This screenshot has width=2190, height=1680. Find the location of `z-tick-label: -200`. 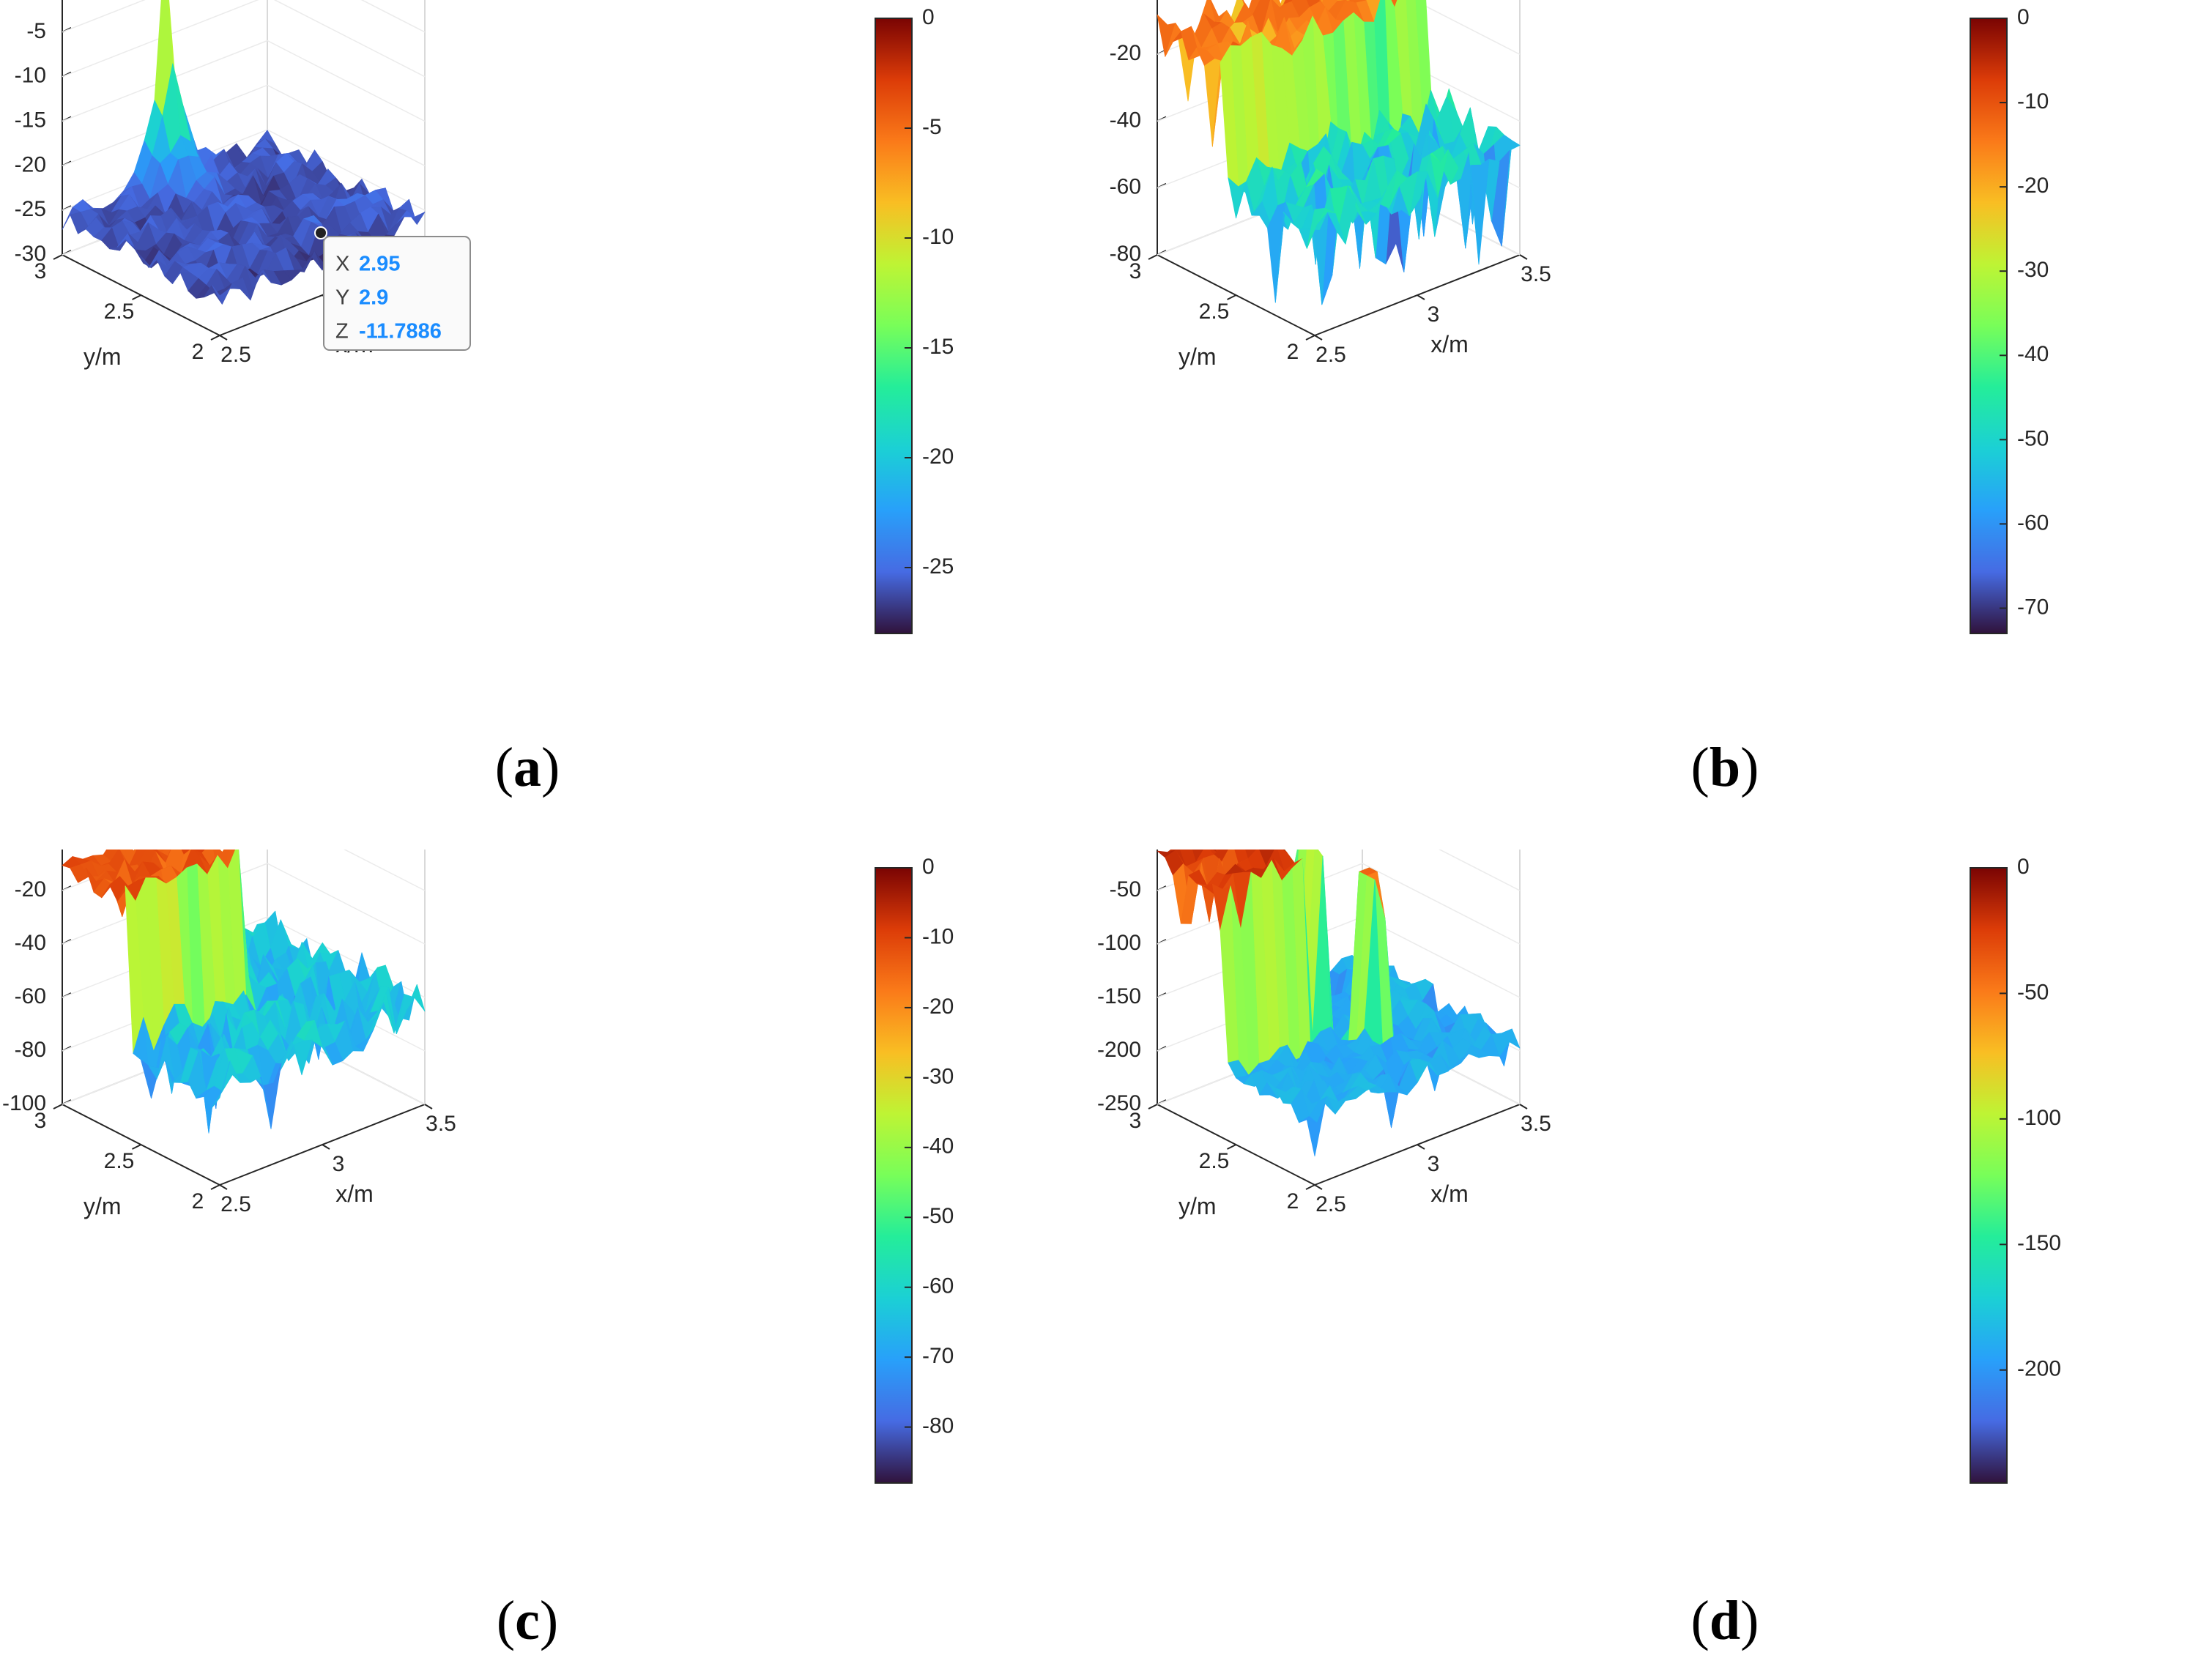

z-tick-label: -200 is located at coordinates (1119, 1050).